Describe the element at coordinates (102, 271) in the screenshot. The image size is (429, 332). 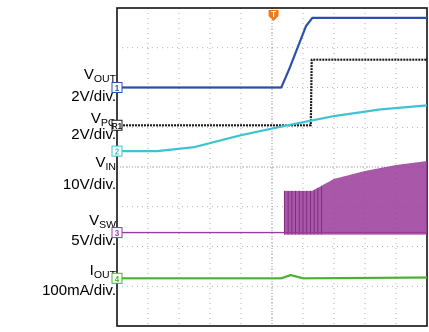
I see `iout-label: IOUT` at that location.